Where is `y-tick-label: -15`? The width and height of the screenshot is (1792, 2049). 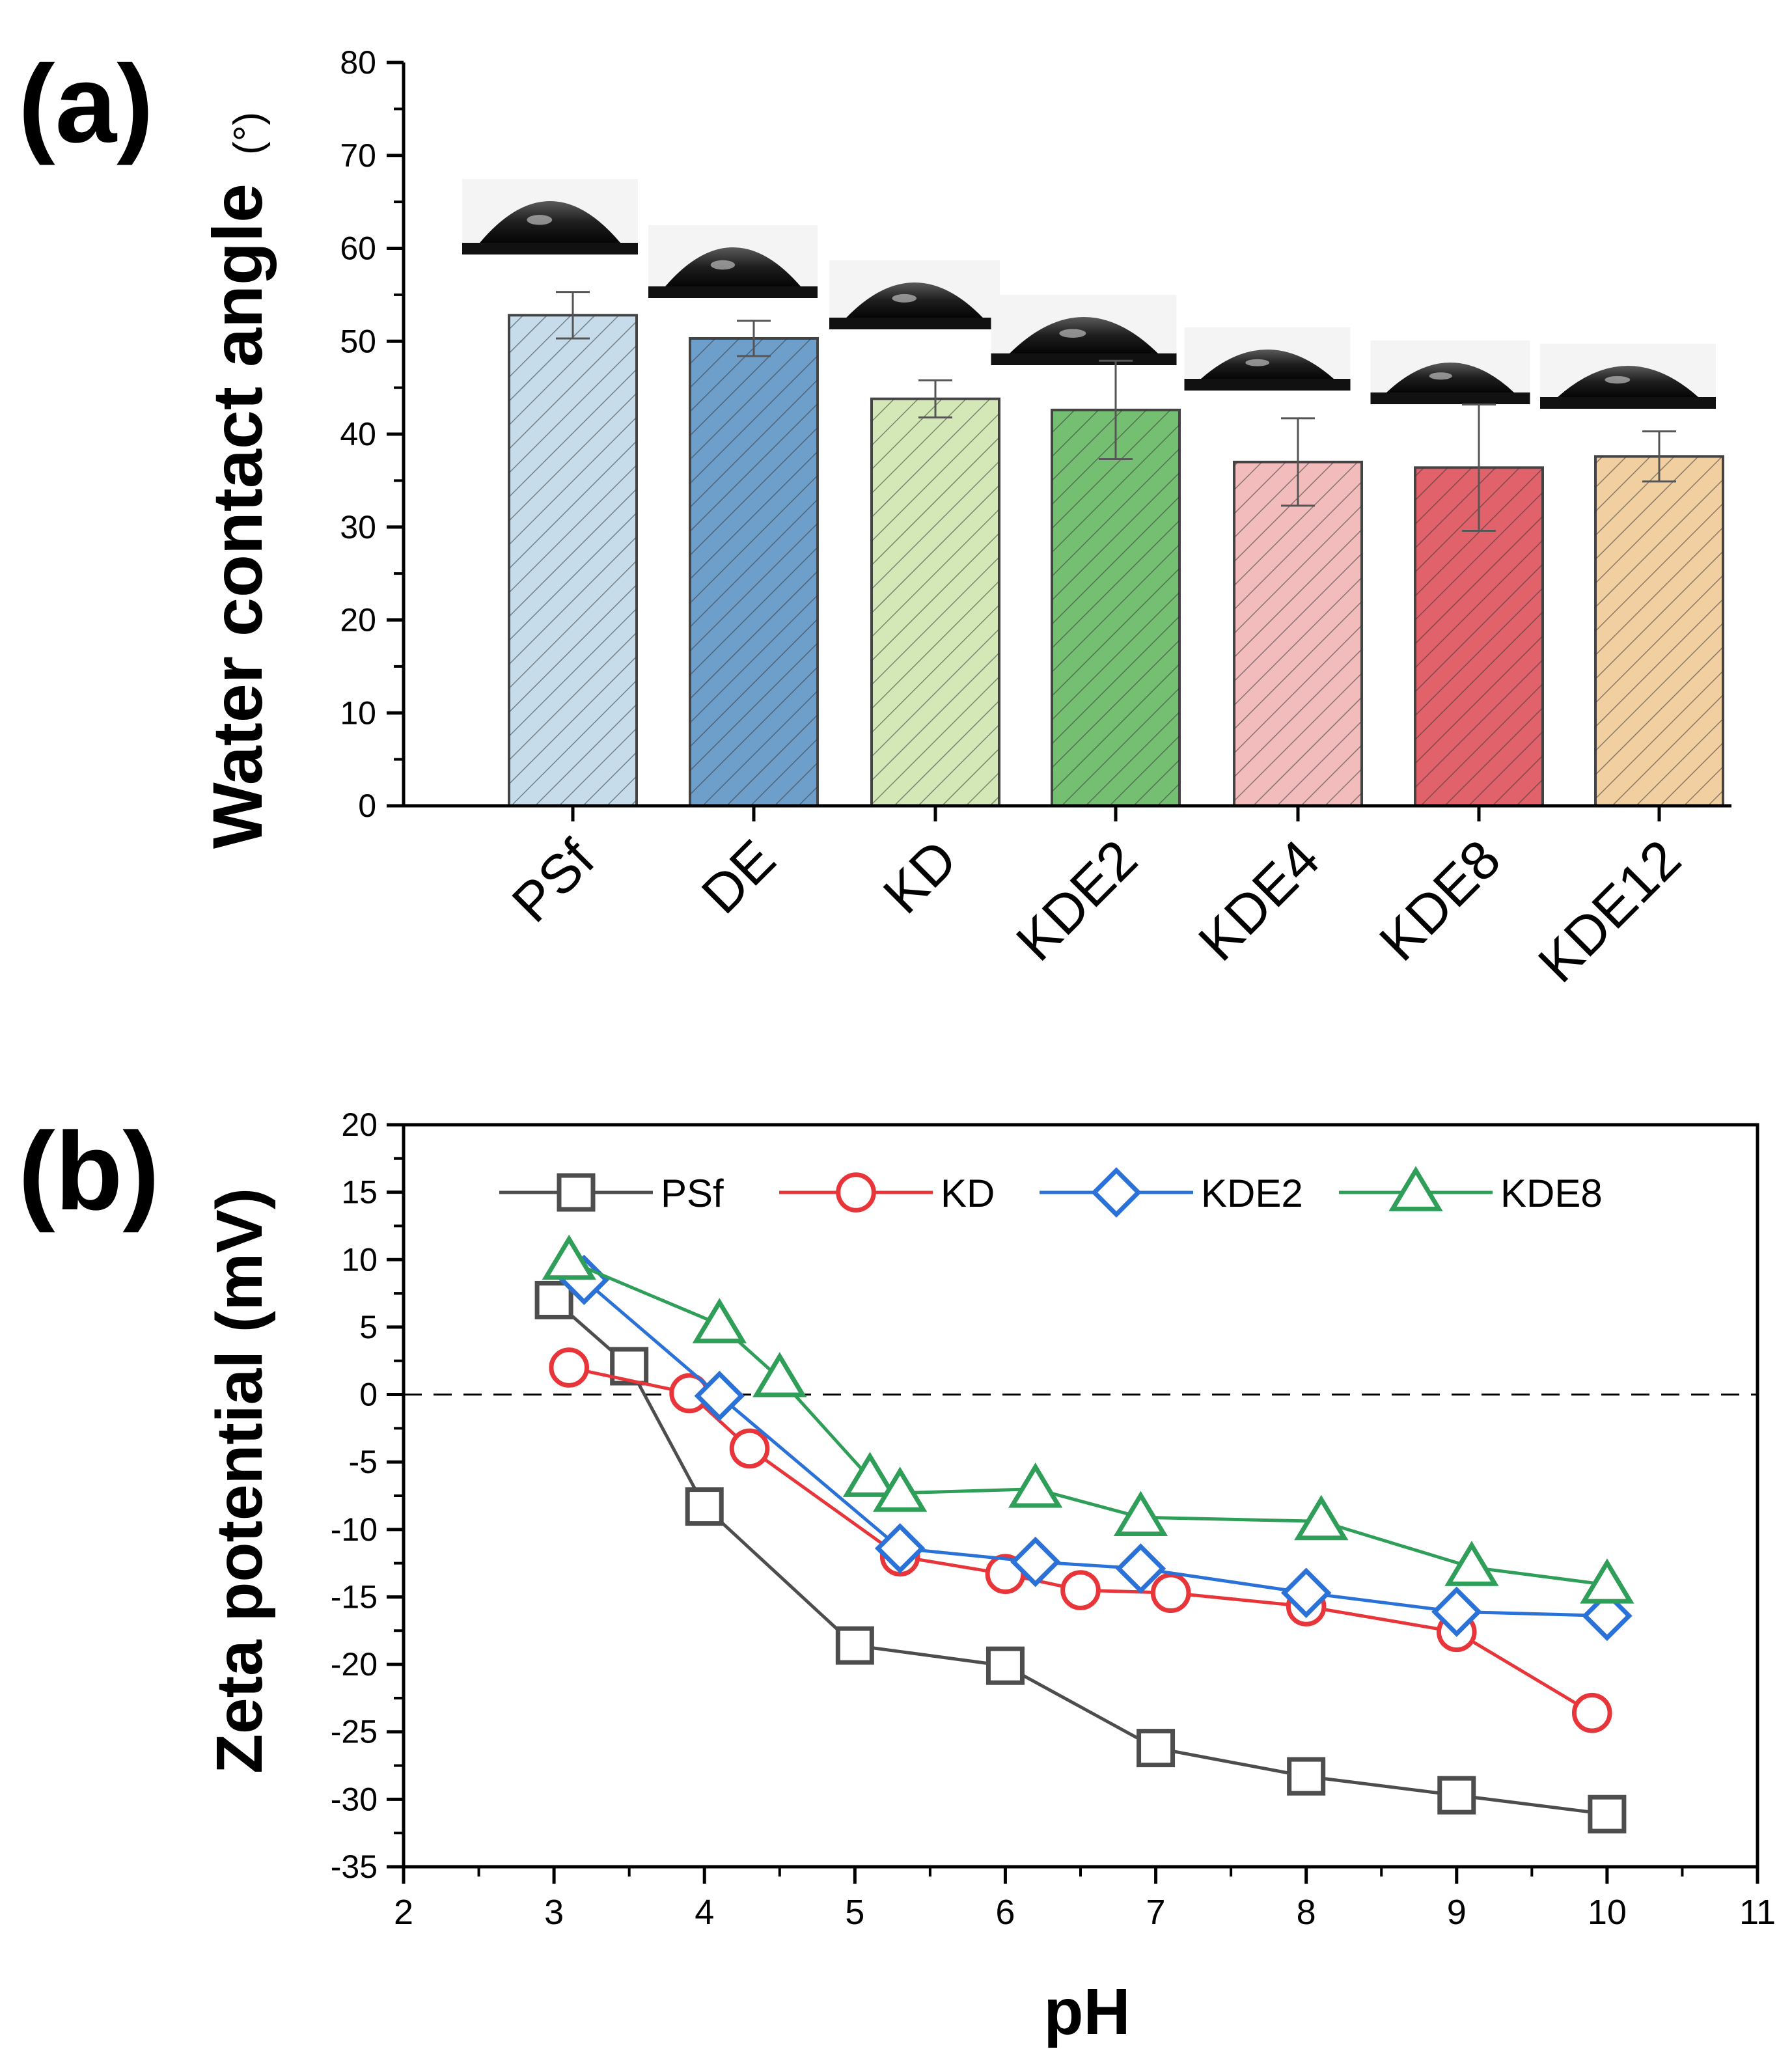
y-tick-label: -15 is located at coordinates (354, 1596).